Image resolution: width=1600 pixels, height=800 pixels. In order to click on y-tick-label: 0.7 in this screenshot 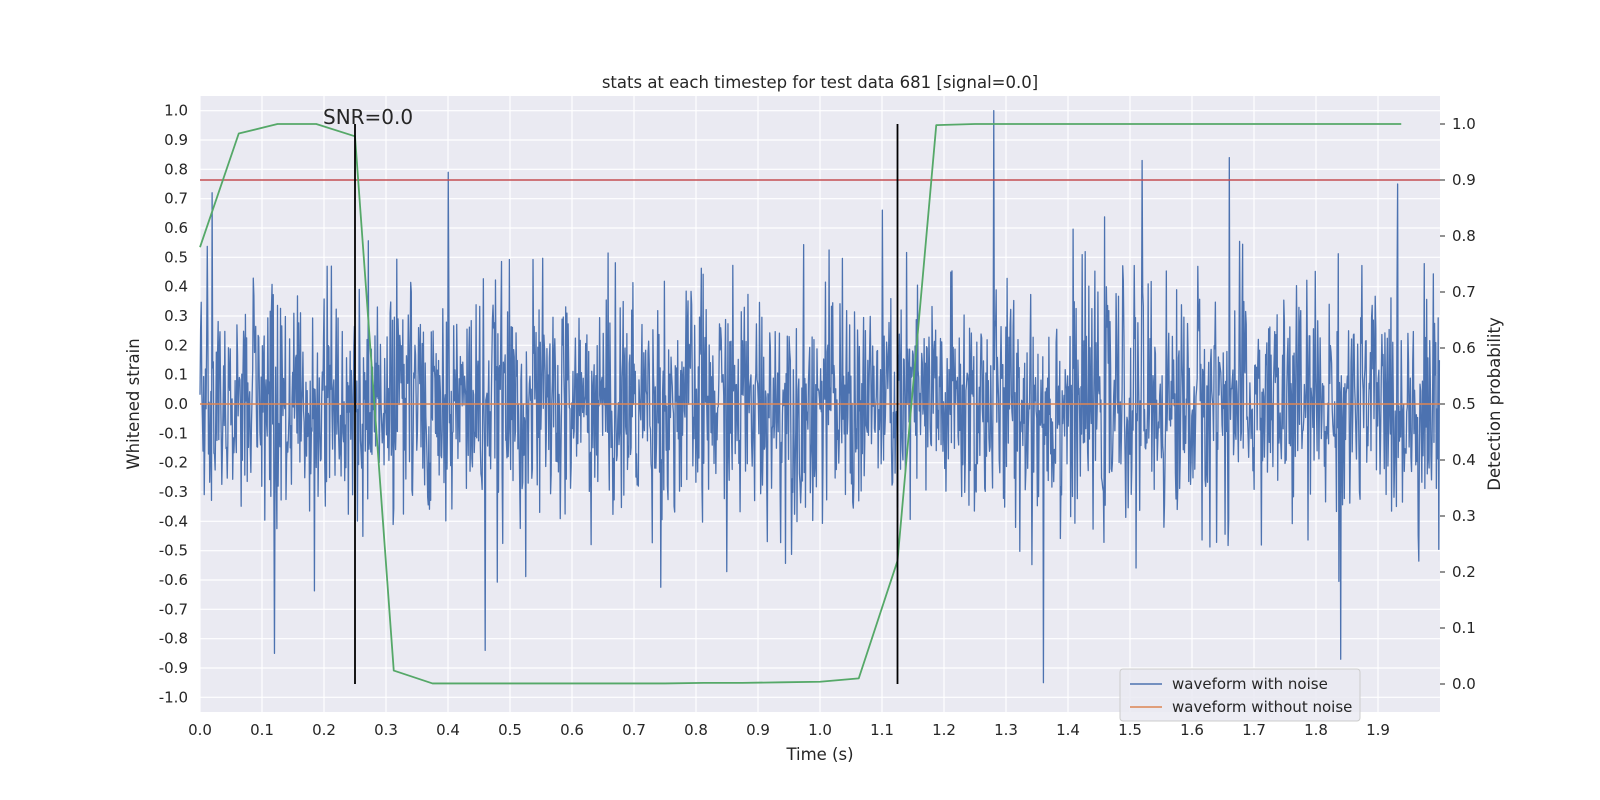, I will do `click(176, 199)`.